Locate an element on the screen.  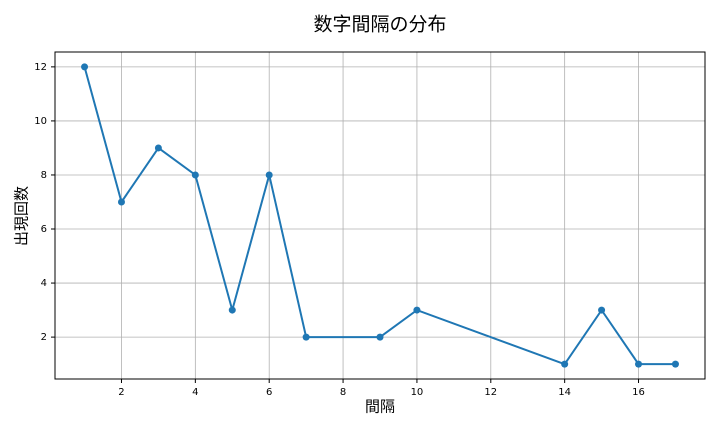
y-tick-label: 2 is located at coordinates (44, 337).